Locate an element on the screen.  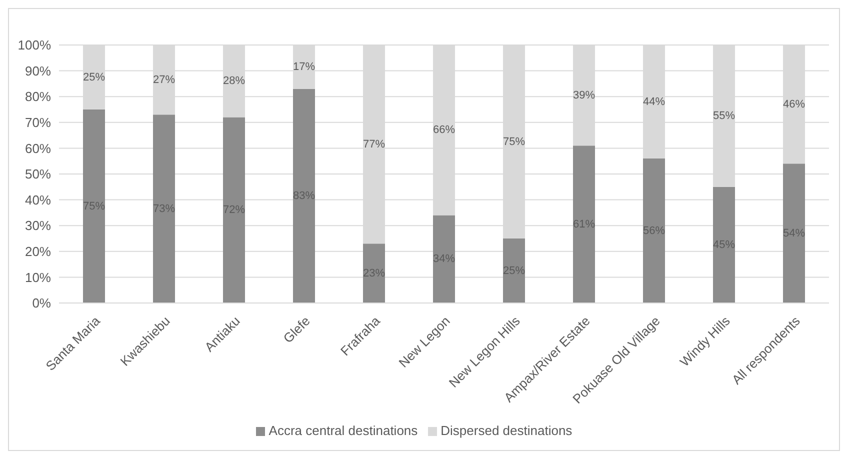
data-label: 66% is located at coordinates (444, 130).